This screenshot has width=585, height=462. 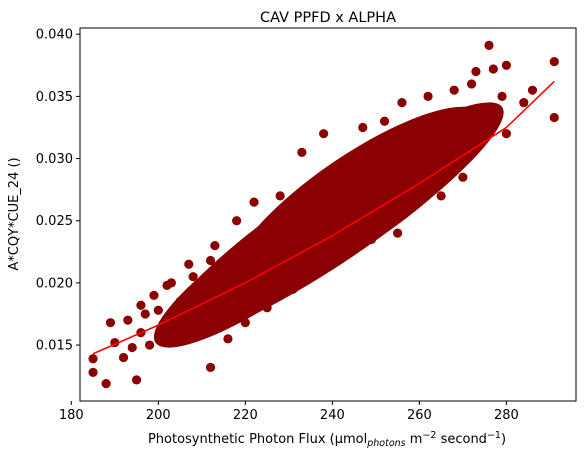 What do you see at coordinates (71, 415) in the screenshot?
I see `x-tick-label: 180` at bounding box center [71, 415].